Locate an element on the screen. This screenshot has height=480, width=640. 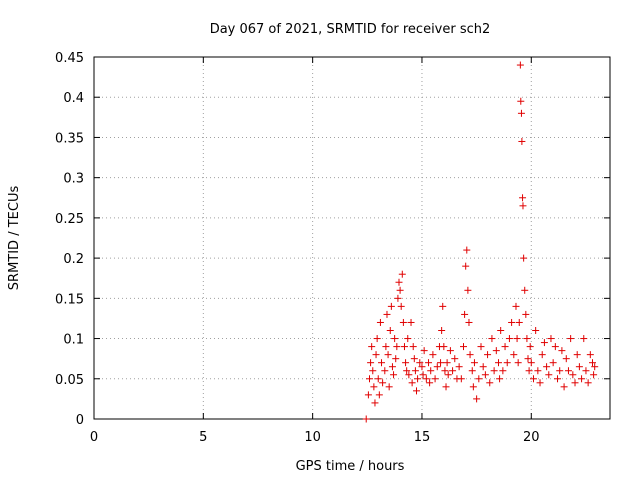
y-tick-label: 0.35 is located at coordinates (69, 138).